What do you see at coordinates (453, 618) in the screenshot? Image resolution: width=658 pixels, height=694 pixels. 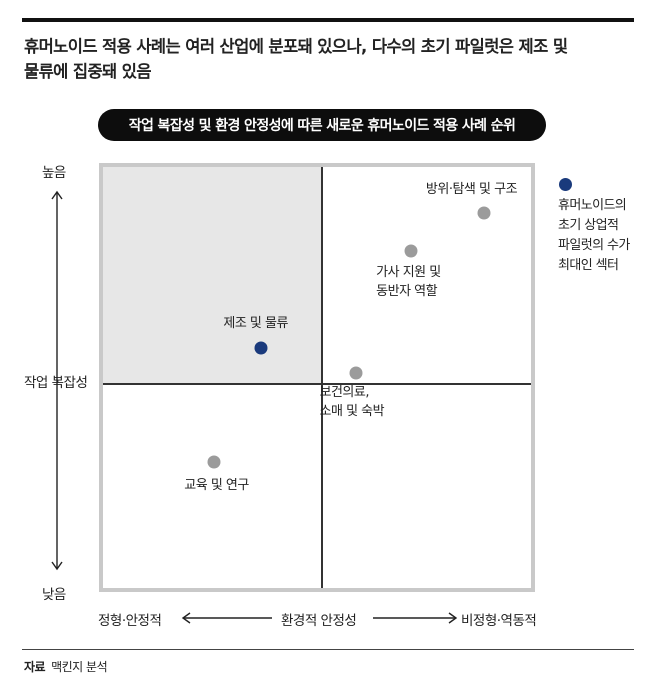 I see `x-arrow-right-head` at bounding box center [453, 618].